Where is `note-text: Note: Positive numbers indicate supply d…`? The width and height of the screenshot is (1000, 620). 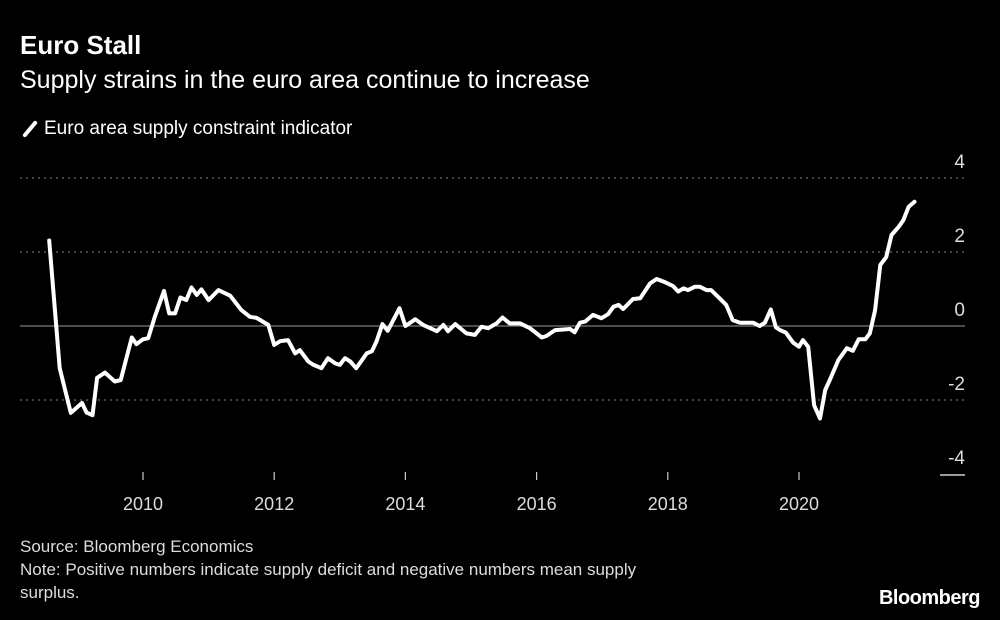
note-text: Note: Positive numbers indicate supply d… is located at coordinates (328, 569).